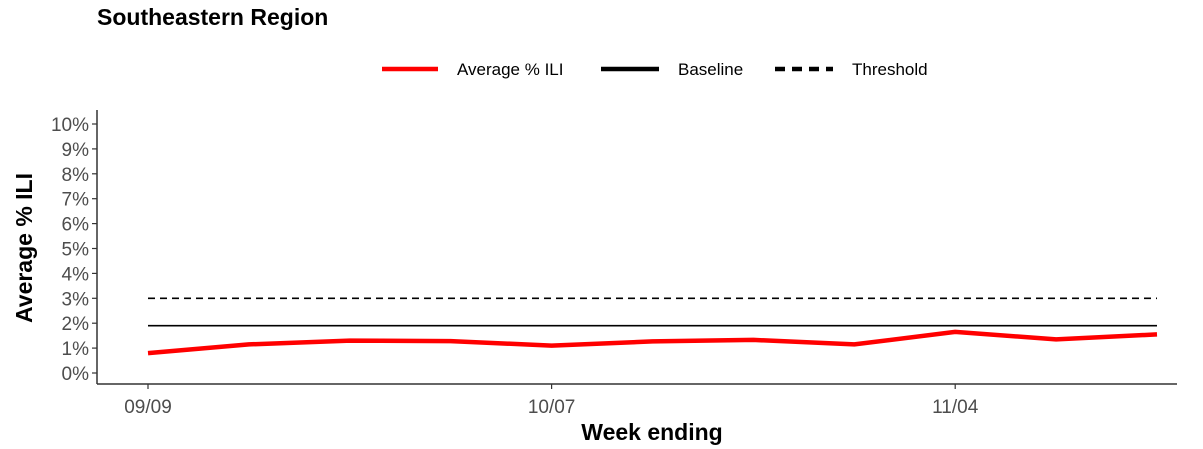 This screenshot has width=1203, height=449. Describe the element at coordinates (76, 150) in the screenshot. I see `y-tick-label: 9%` at that location.